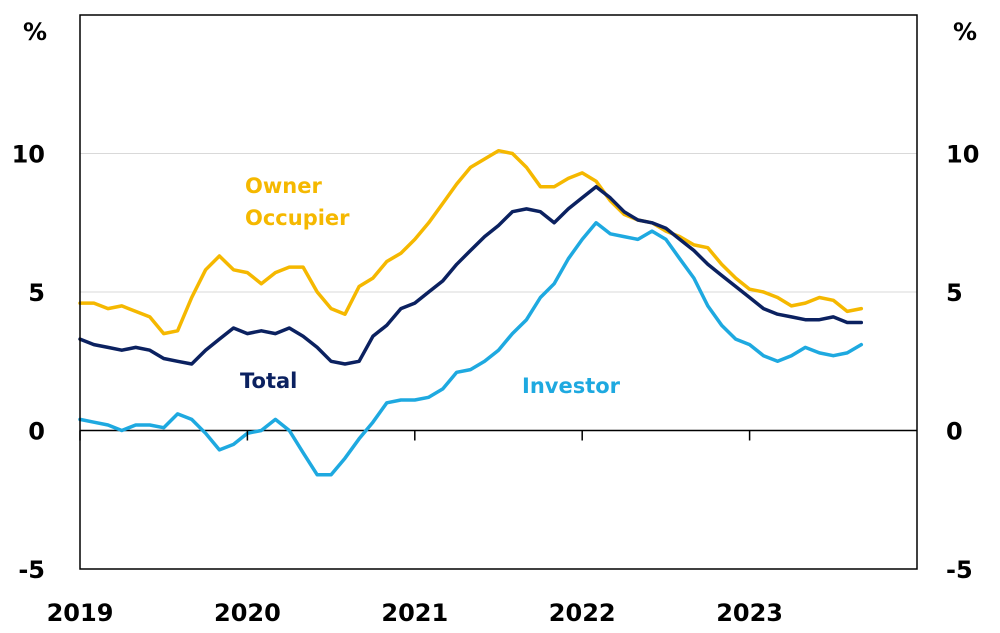 Image resolution: width=1000 pixels, height=633 pixels. I want to click on left-axis-ticks: 10 5 0 -5, so click(28, 363).